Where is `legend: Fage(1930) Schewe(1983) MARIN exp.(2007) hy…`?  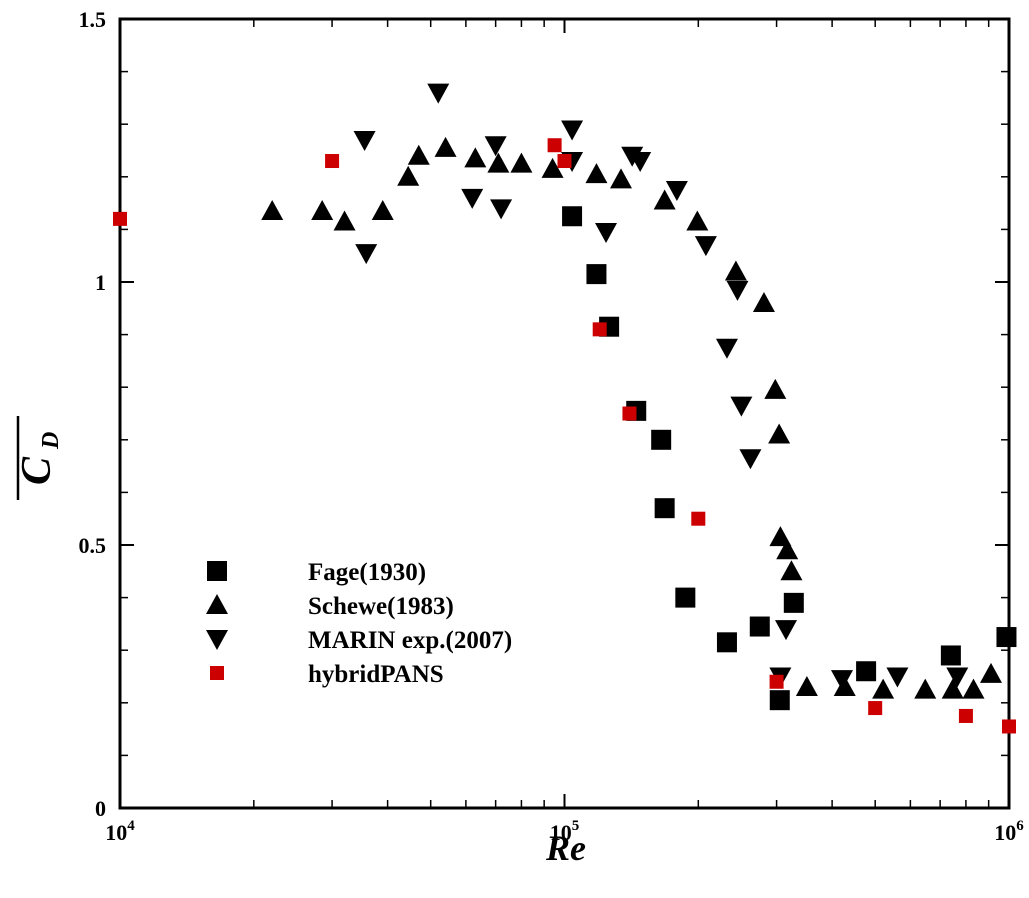
legend: Fage(1930) Schewe(1983) MARIN exp.(2007) hy… is located at coordinates (359, 623).